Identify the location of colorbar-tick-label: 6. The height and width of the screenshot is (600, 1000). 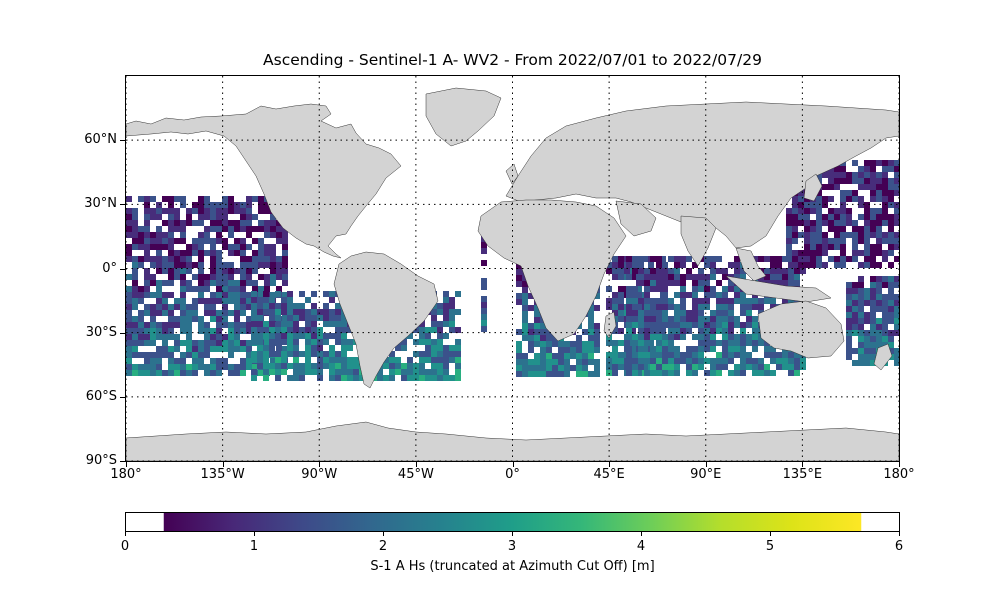
(899, 546).